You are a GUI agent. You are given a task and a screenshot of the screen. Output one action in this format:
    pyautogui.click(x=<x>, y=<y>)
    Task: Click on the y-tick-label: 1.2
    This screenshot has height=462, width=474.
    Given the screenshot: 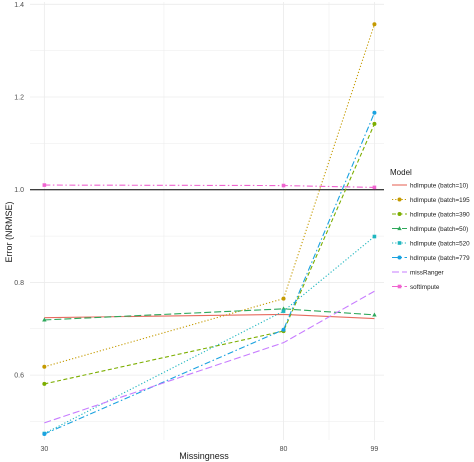 What is the action you would take?
    pyautogui.click(x=19, y=98)
    